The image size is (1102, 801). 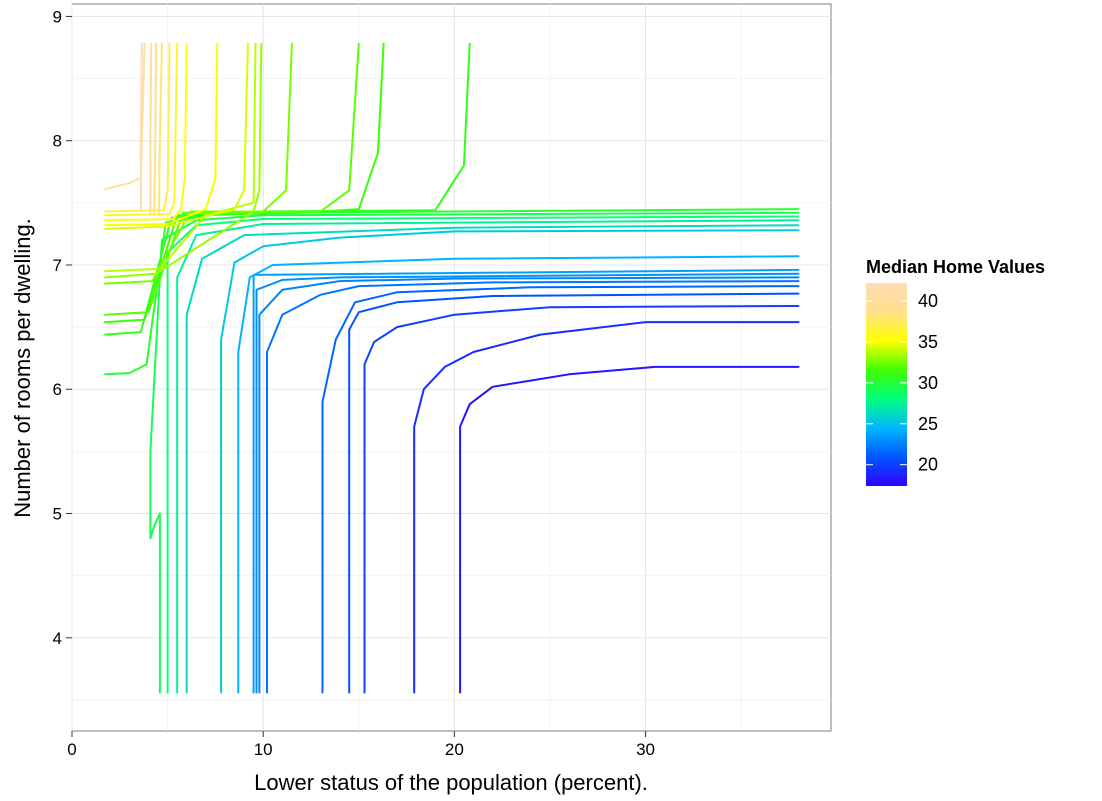 What do you see at coordinates (57, 514) in the screenshot?
I see `y-tick-label: 5` at bounding box center [57, 514].